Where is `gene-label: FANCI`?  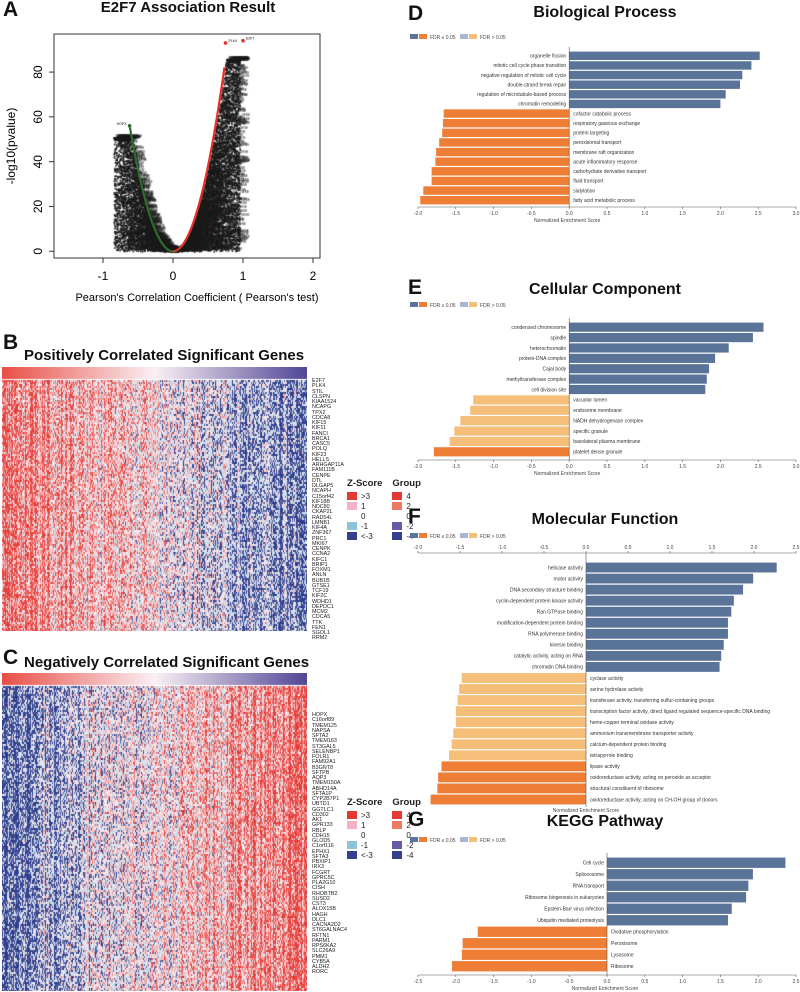 gene-label: FANCI is located at coordinates (320, 433).